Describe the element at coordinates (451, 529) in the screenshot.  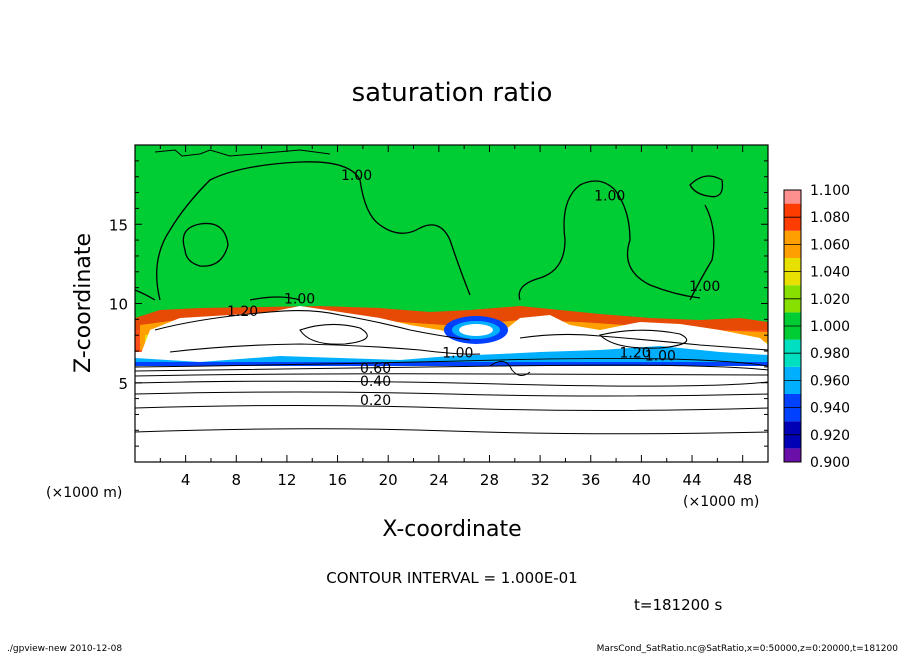
I see `x-axis-label: X-coordinate` at that location.